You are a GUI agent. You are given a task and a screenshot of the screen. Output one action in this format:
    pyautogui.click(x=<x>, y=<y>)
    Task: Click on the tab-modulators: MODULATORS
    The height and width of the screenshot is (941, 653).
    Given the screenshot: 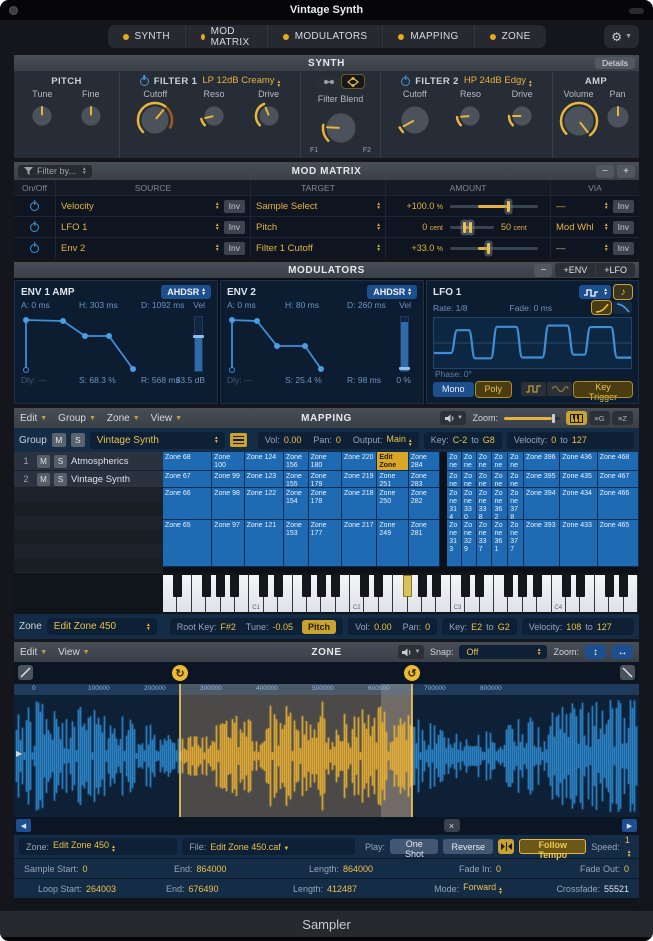 What is the action you would take?
    pyautogui.click(x=326, y=36)
    